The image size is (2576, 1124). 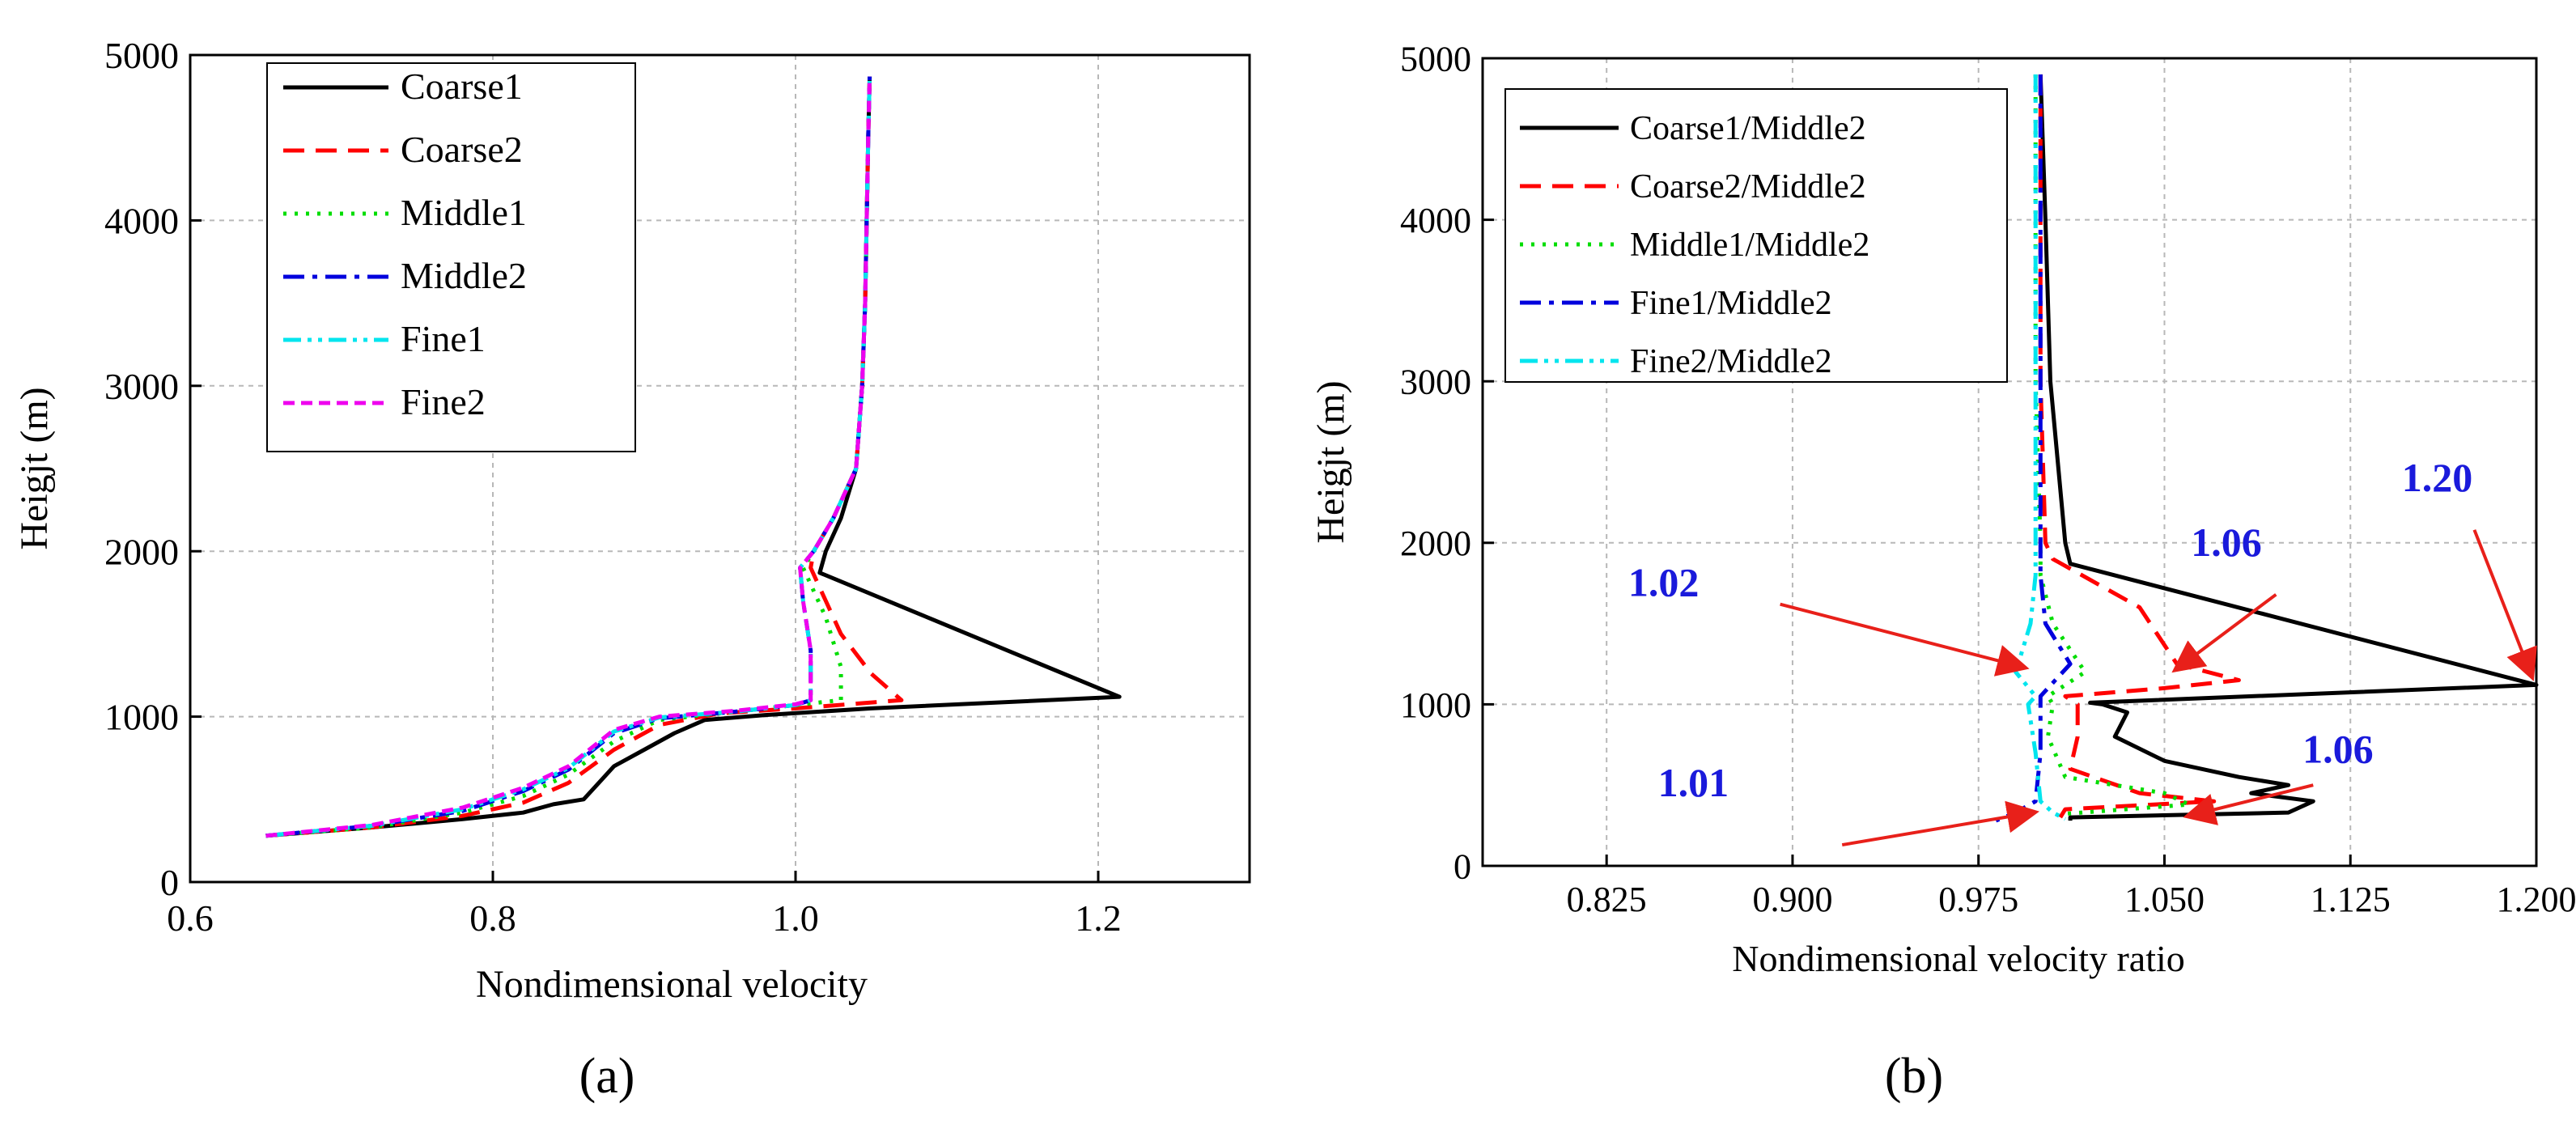 What do you see at coordinates (464, 275) in the screenshot?
I see `legend-label-middle2: Middle2` at bounding box center [464, 275].